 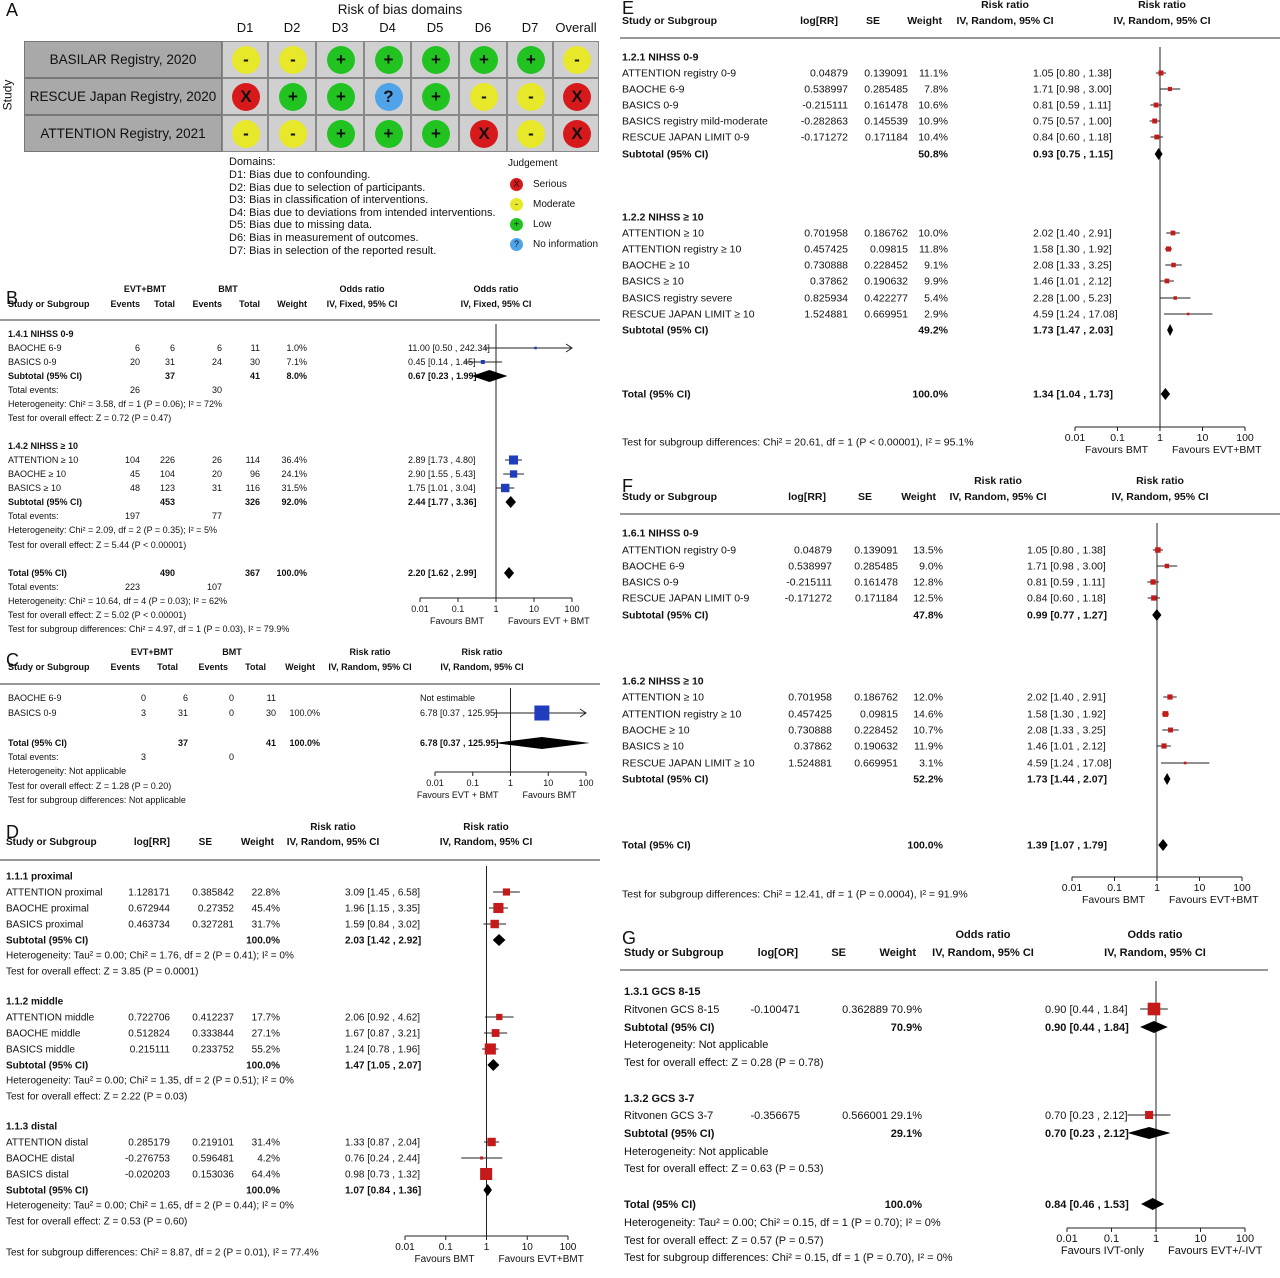 I want to click on study-value: 104, so click(x=167, y=474).